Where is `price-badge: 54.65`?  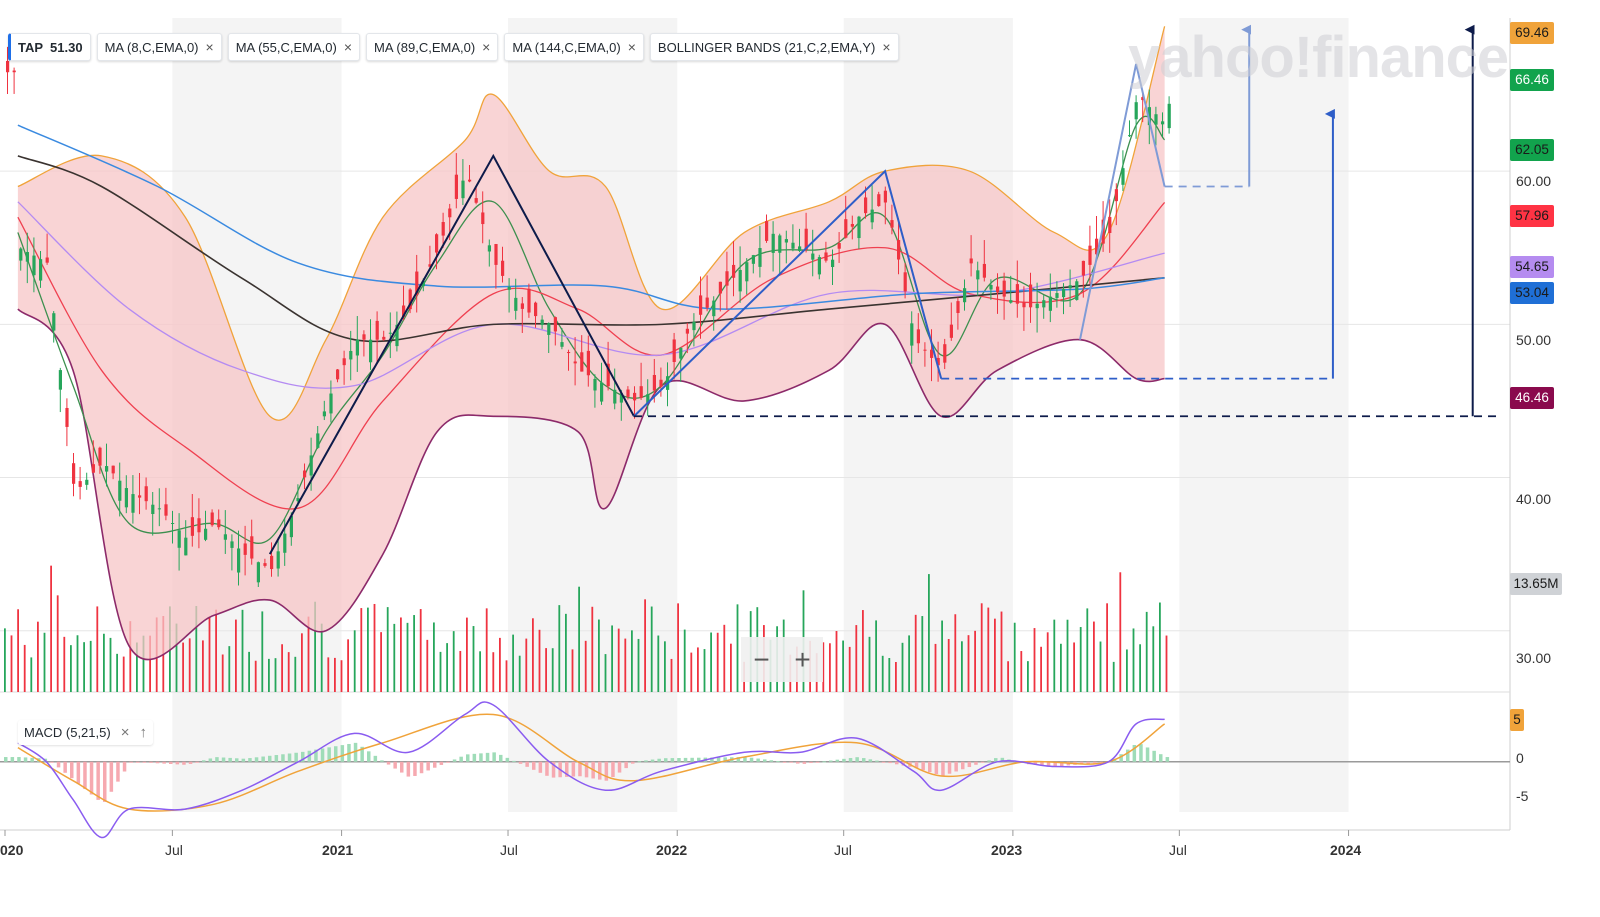 price-badge: 54.65 is located at coordinates (1532, 267).